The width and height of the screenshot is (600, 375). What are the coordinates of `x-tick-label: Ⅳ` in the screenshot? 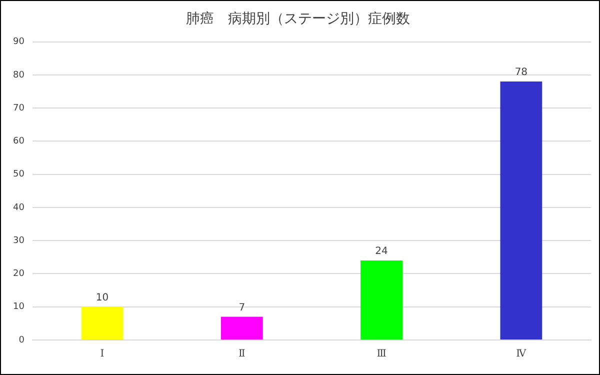 It's located at (522, 354).